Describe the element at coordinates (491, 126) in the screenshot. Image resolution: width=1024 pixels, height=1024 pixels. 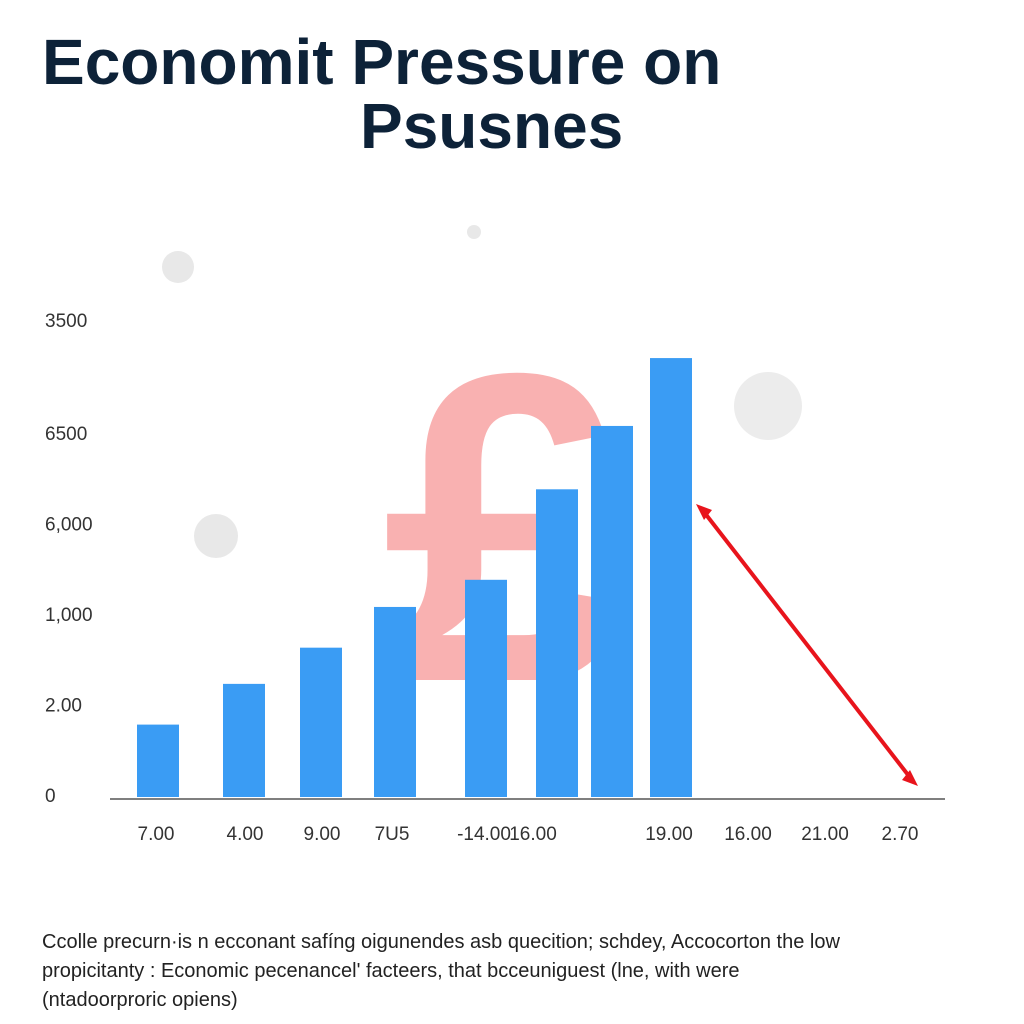
I see `chart-title: Psusnes` at that location.